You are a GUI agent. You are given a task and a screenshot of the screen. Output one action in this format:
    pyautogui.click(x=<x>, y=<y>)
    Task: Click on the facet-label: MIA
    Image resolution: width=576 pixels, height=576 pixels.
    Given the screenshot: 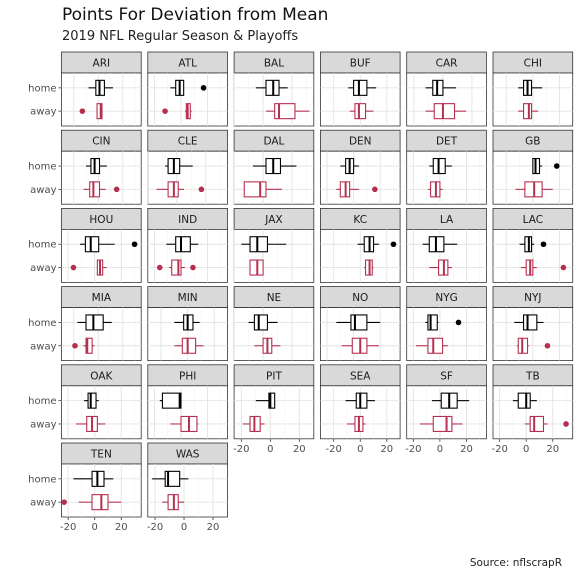 What is the action you would take?
    pyautogui.click(x=102, y=298)
    